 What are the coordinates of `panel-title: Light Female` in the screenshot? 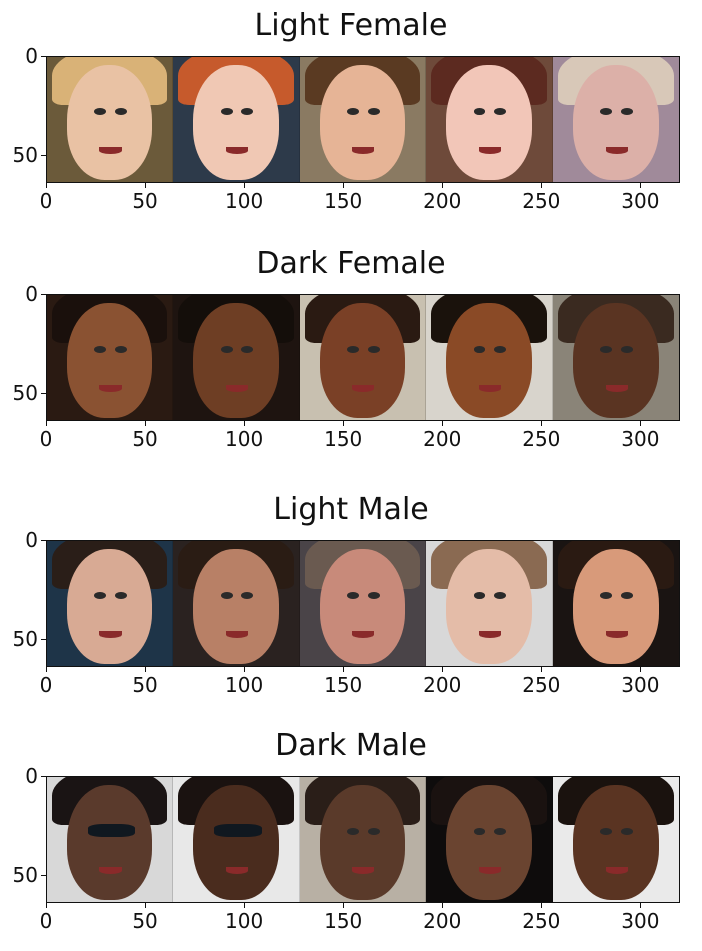 It's located at (351, 25).